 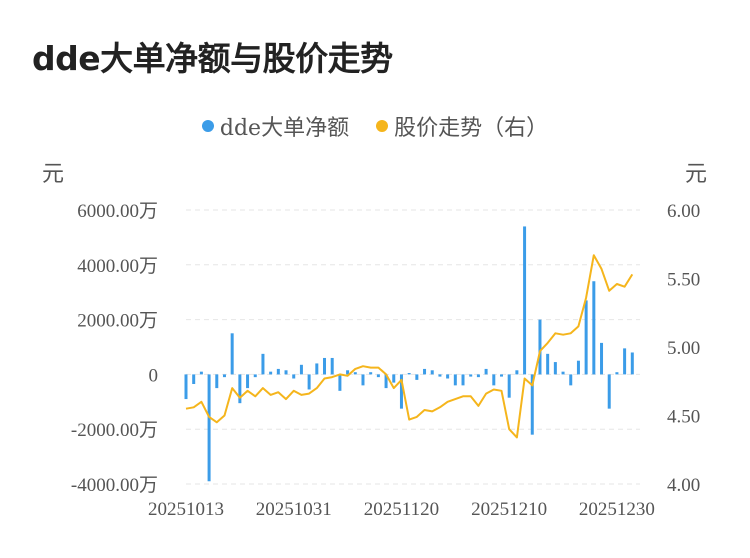 I want to click on right-axis-unit: 元, so click(x=696, y=174).